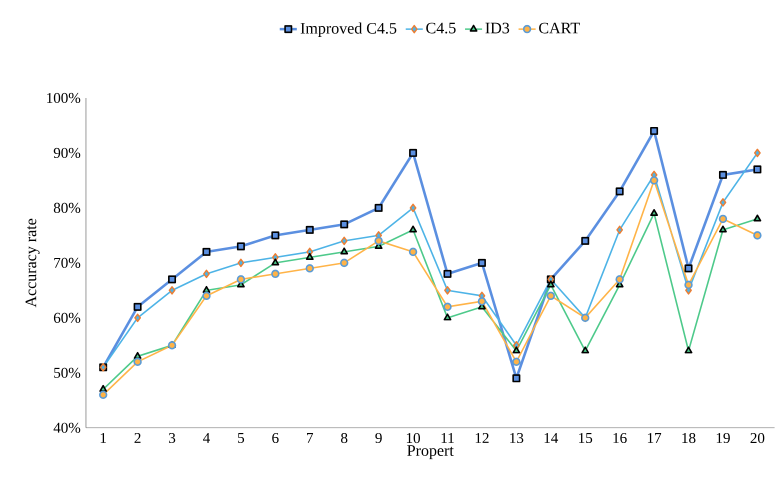  What do you see at coordinates (67, 427) in the screenshot?
I see `y-tick-label: 40%` at bounding box center [67, 427].